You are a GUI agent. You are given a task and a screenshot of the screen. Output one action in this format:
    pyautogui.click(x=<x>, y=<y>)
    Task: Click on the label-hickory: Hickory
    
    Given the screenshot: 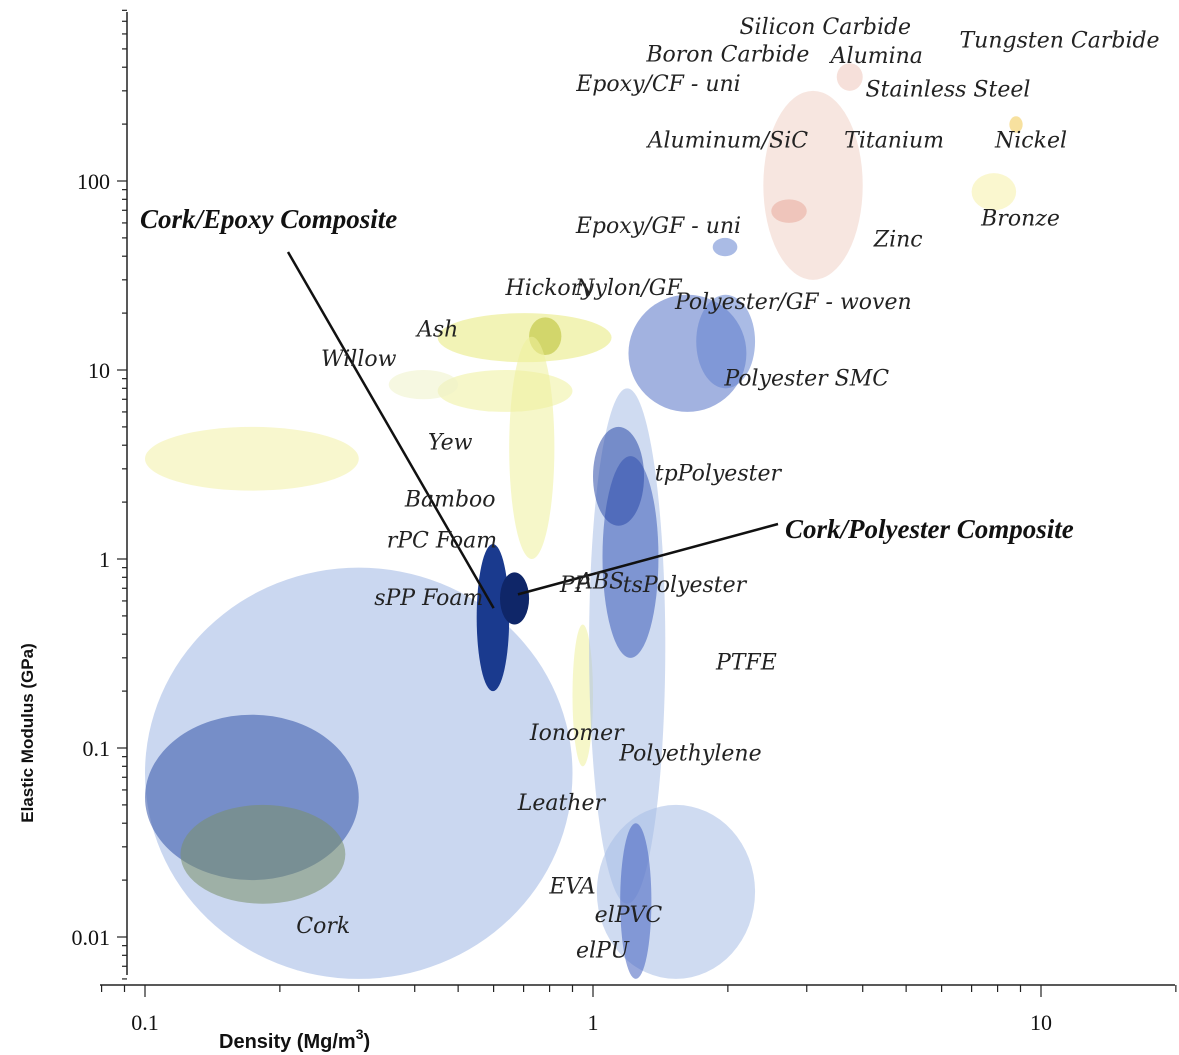 What is the action you would take?
    pyautogui.click(x=550, y=288)
    